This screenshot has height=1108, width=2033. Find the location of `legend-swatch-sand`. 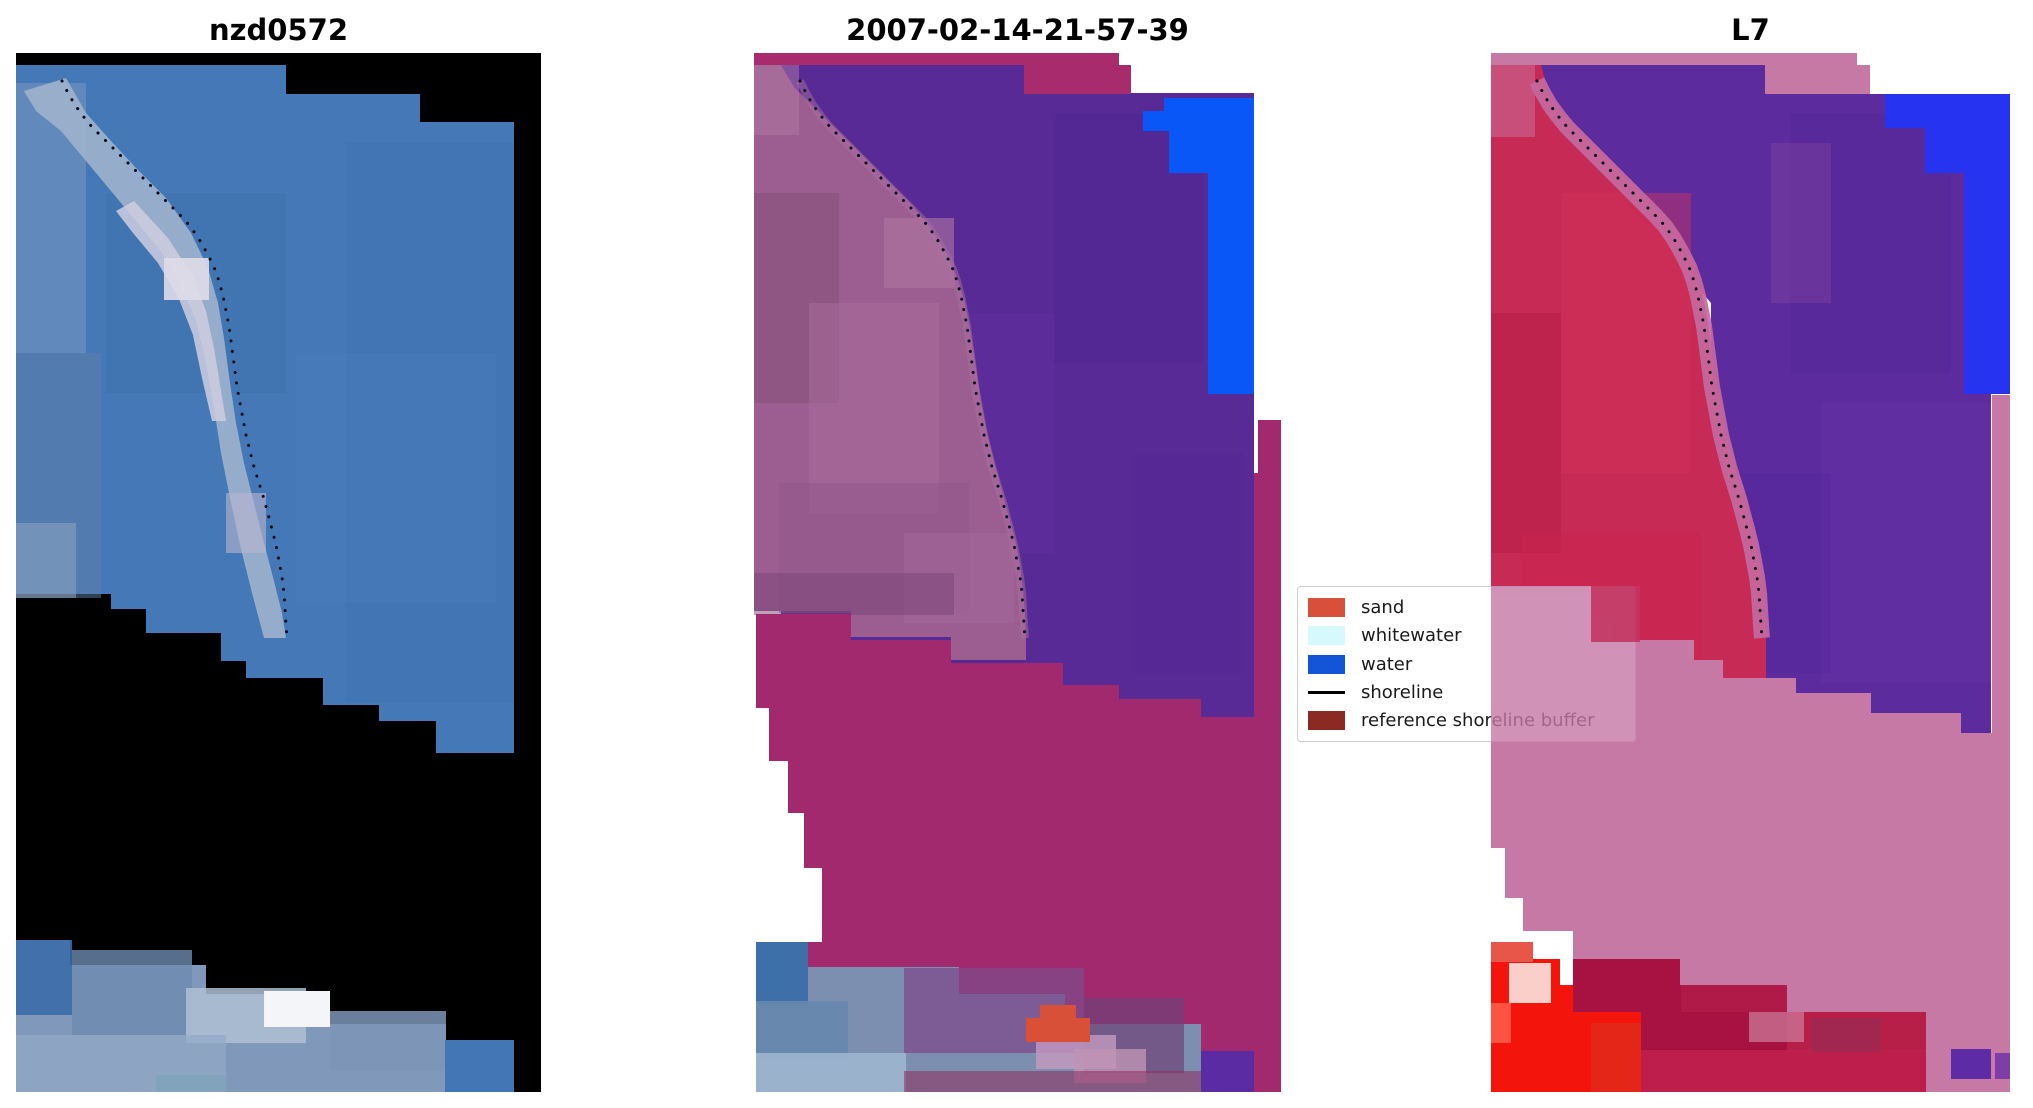

legend-swatch-sand is located at coordinates (1326, 607).